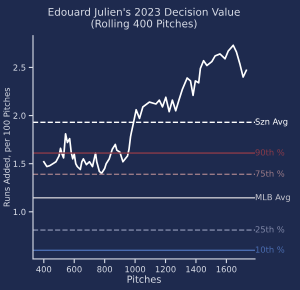  I want to click on x-tick-label: 1000, so click(135, 269).